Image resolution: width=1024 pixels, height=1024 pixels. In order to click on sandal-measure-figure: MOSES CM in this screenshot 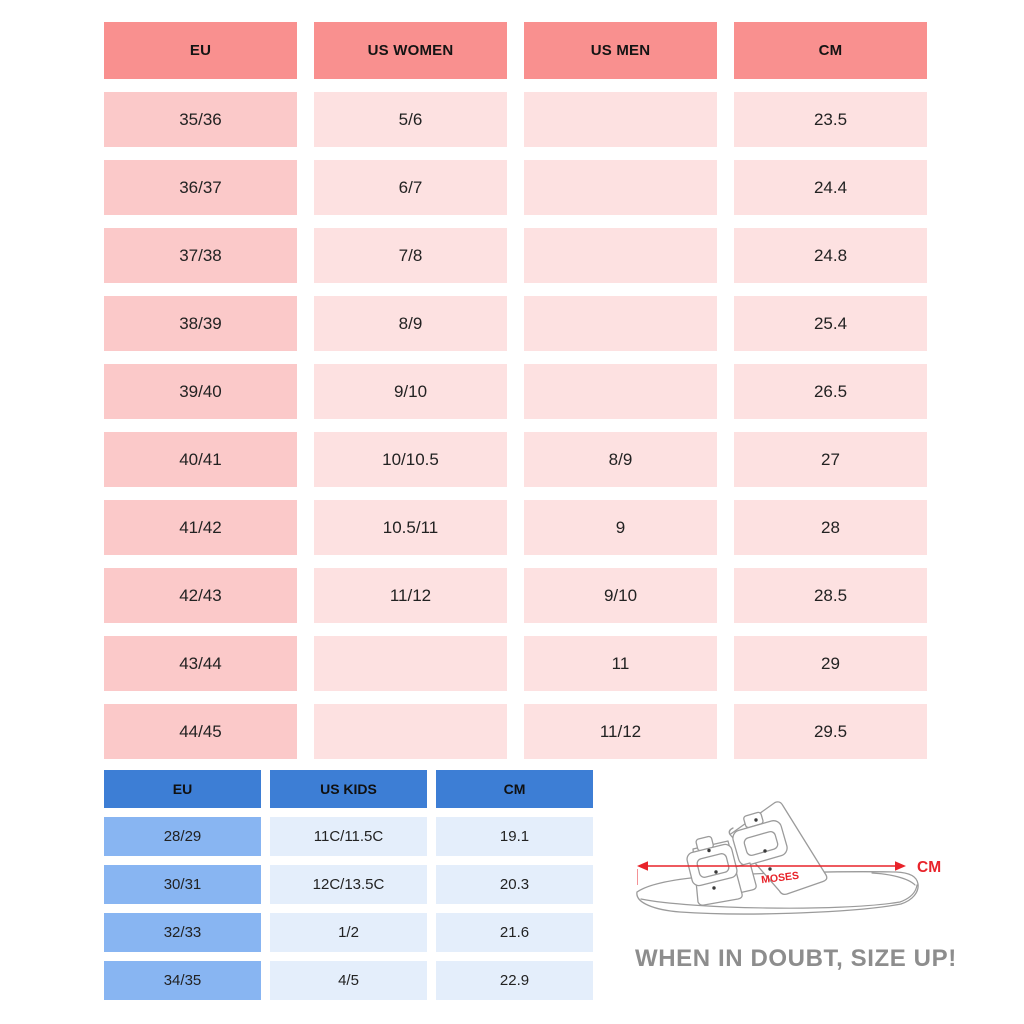, I will do `click(800, 872)`.